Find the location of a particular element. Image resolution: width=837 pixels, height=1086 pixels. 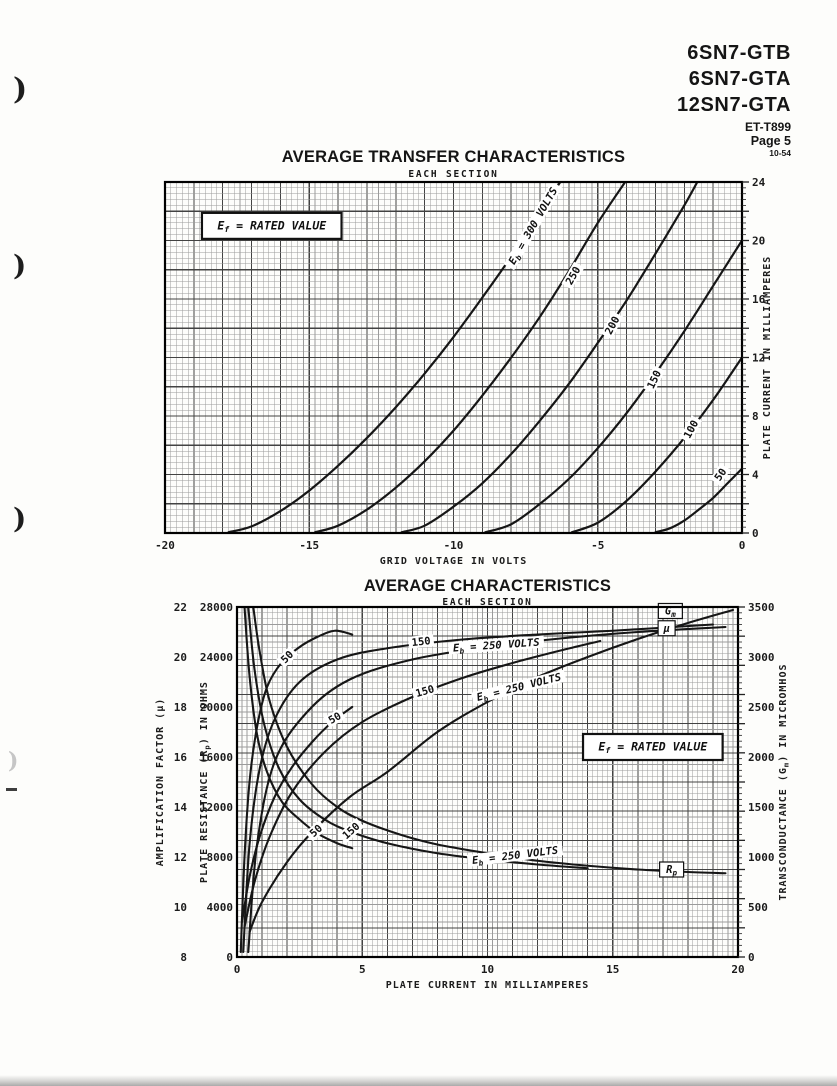

tick-label: 3500 is located at coordinates (761, 607).